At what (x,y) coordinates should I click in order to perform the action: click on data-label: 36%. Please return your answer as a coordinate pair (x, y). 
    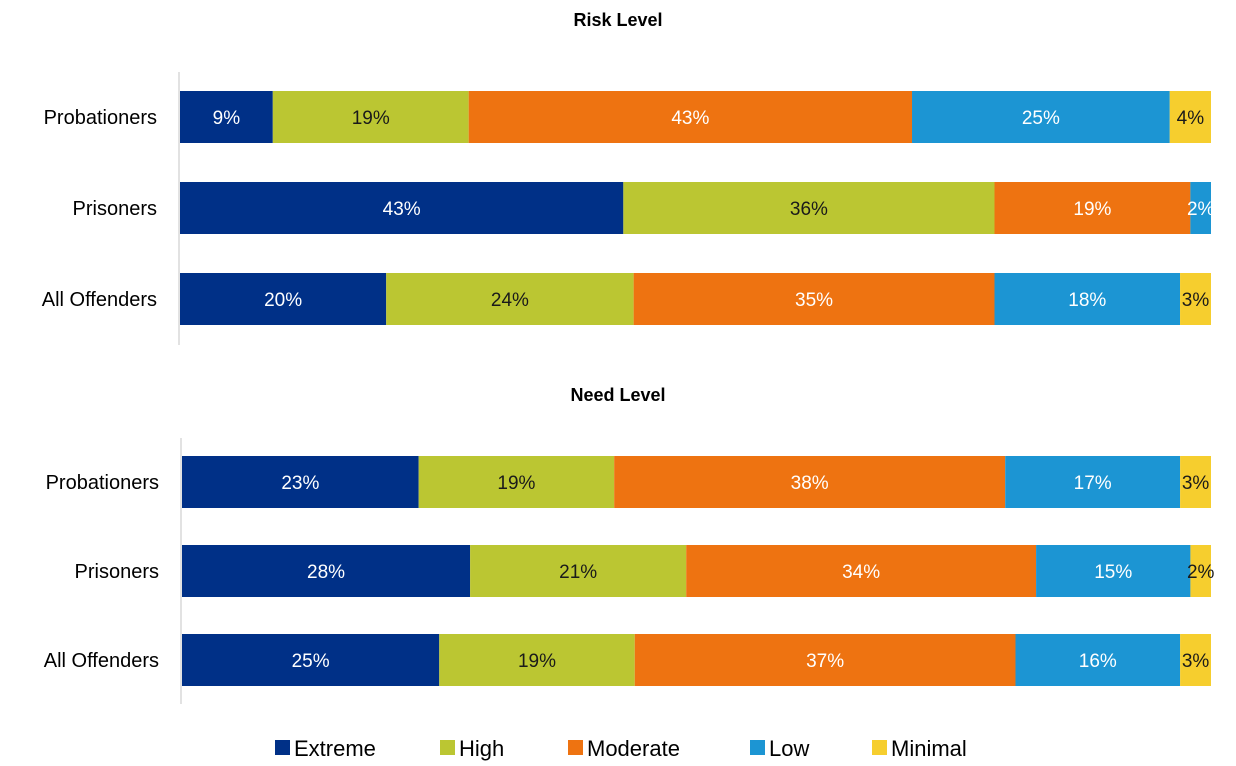
    Looking at the image, I should click on (809, 209).